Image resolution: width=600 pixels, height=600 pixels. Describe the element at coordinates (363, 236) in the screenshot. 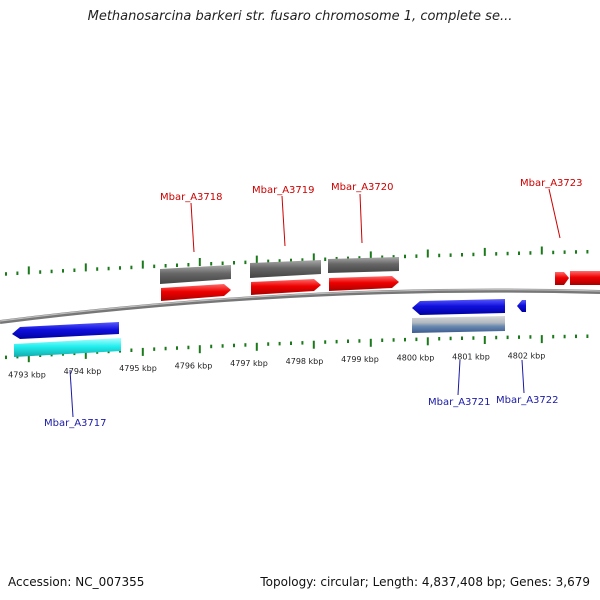

I see `gene-mbar-a3720: Mbar_A3720` at that location.